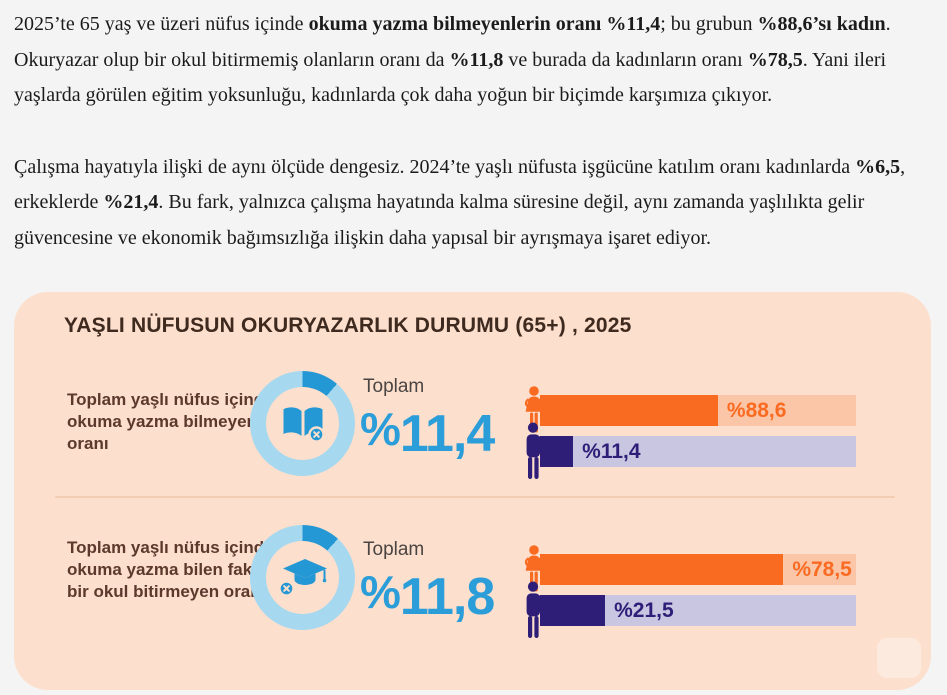 The image size is (947, 695). I want to click on row1-female-bar: %88,6, so click(691, 410).